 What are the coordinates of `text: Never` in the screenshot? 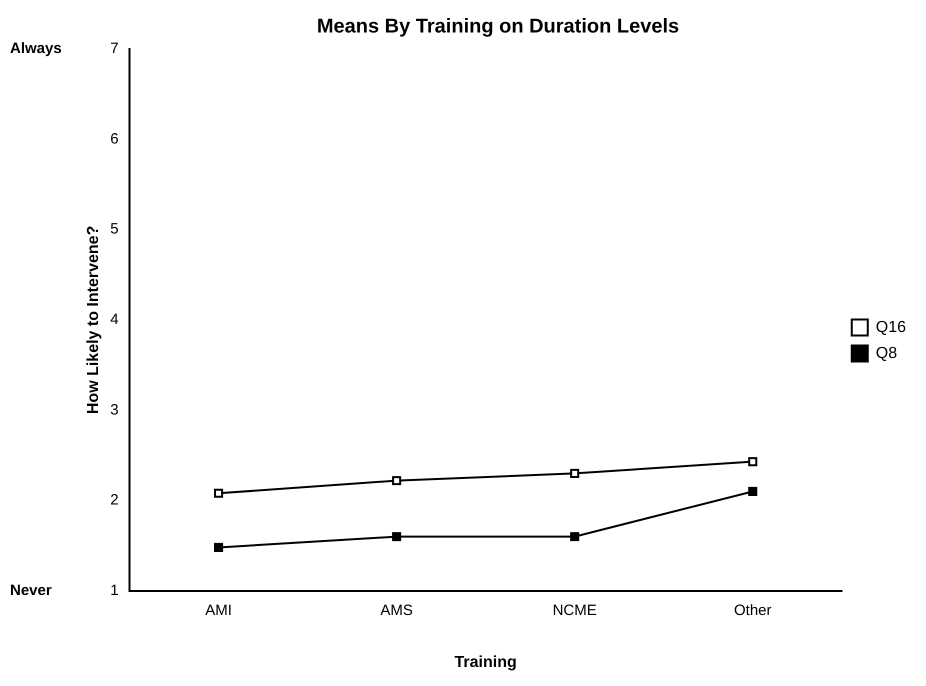 It's located at (31, 590).